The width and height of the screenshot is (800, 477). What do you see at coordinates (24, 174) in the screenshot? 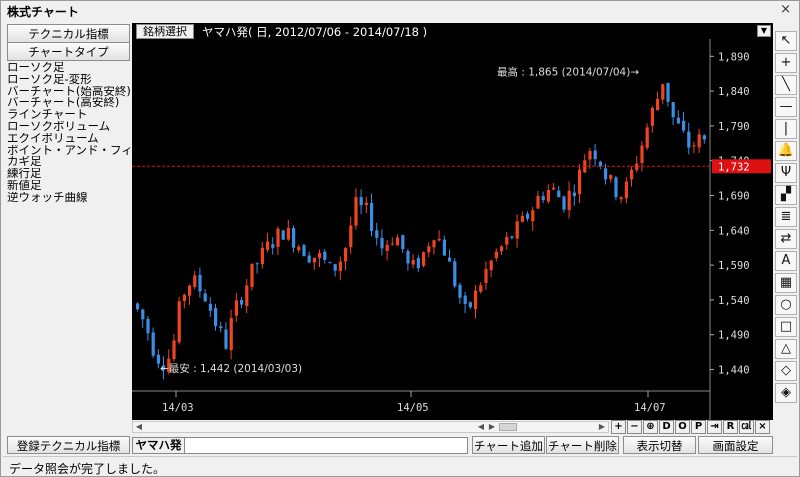
I see `chart-type-item: 練行足` at bounding box center [24, 174].